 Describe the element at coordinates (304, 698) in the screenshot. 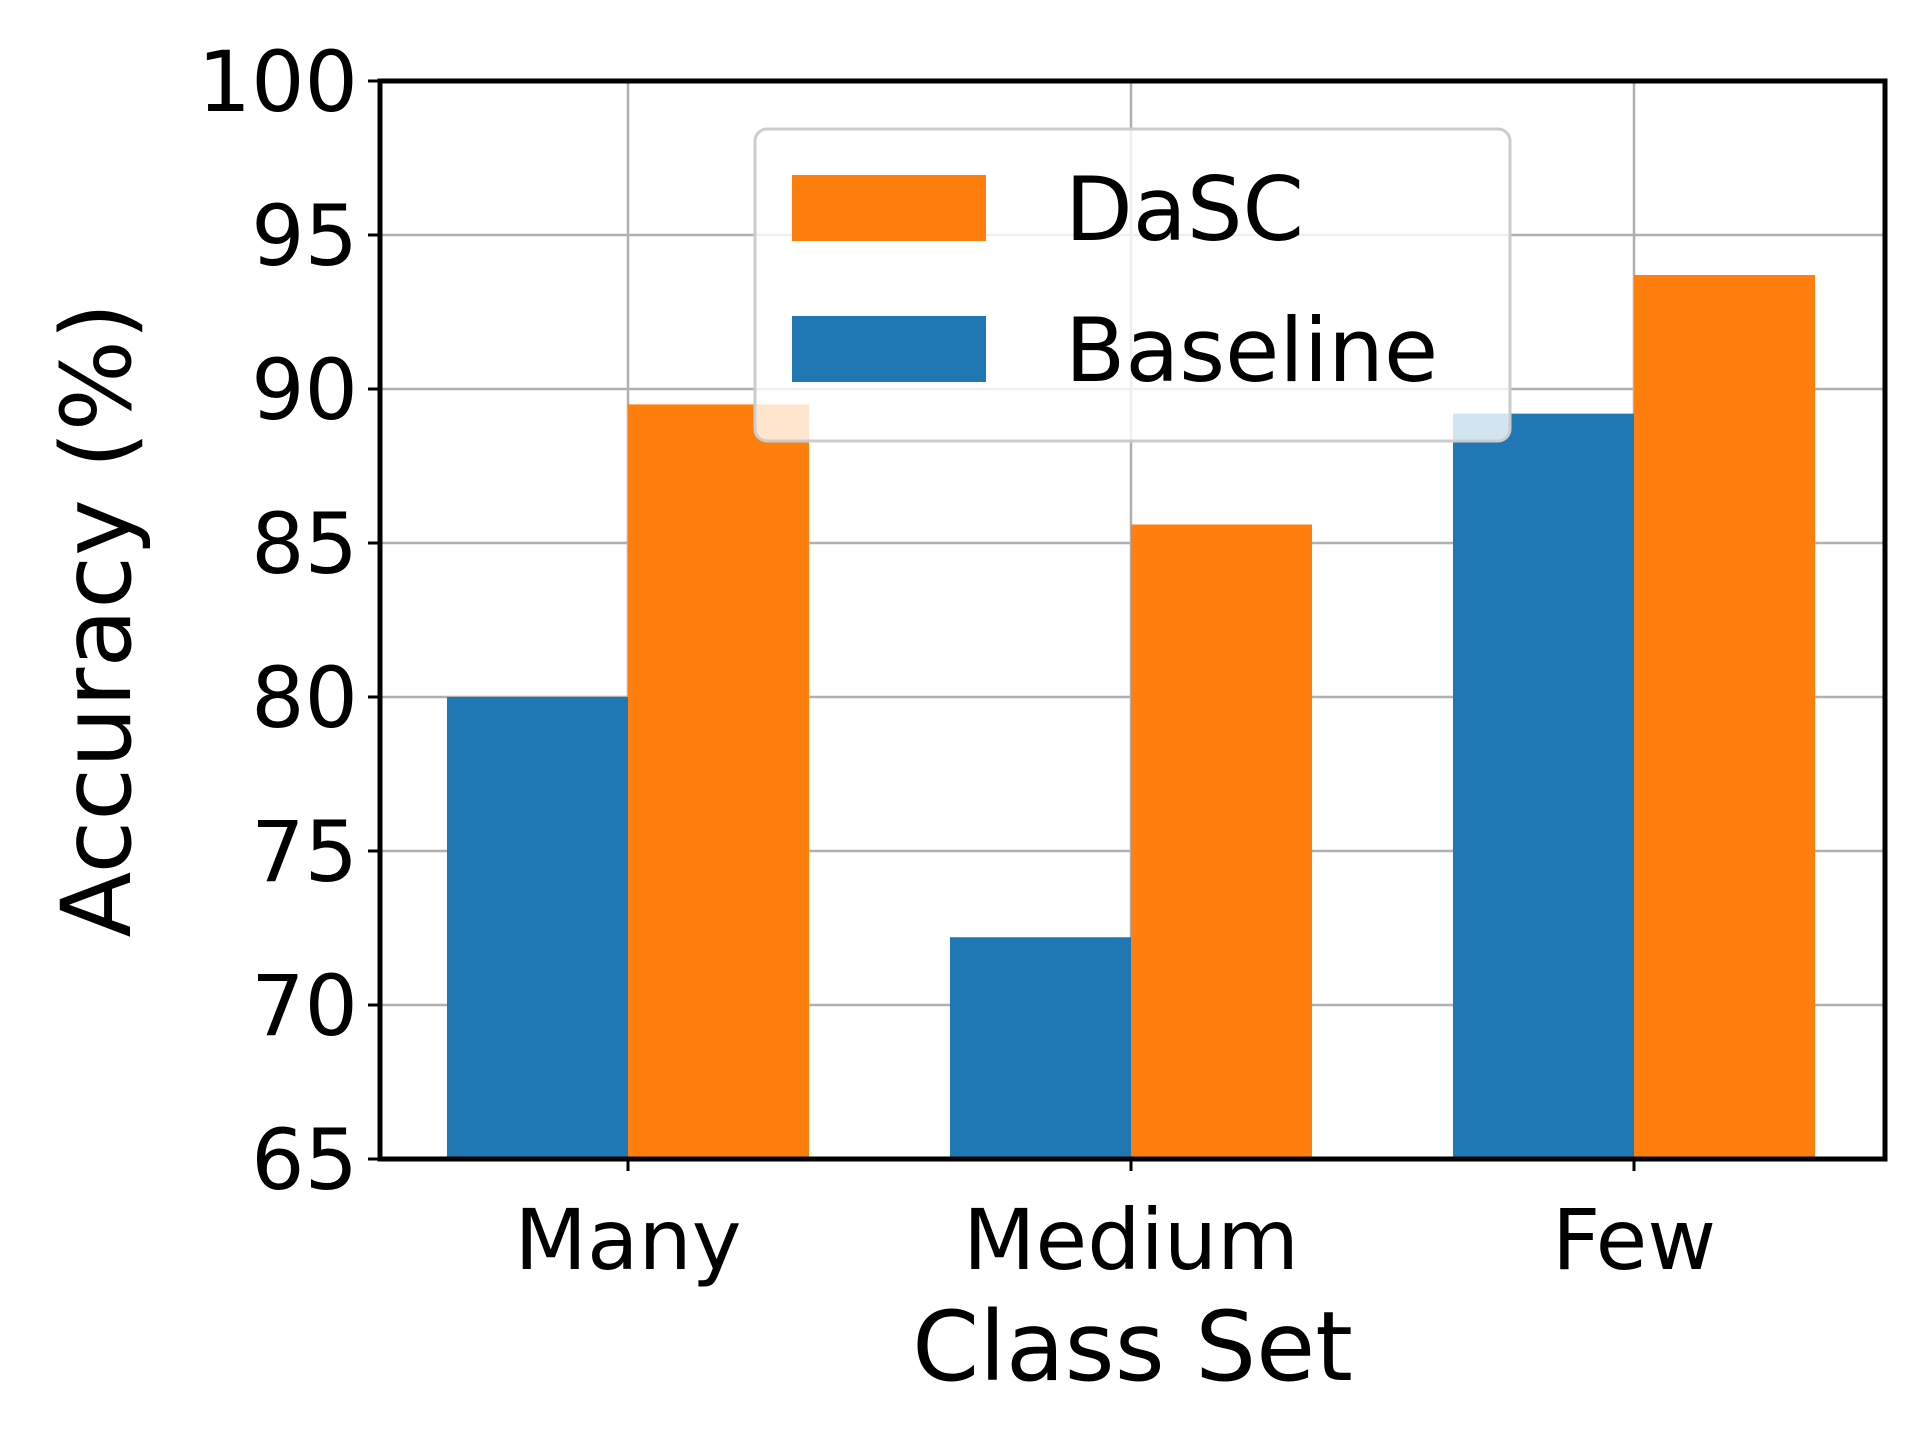

I see `y-tick-label: 80` at that location.